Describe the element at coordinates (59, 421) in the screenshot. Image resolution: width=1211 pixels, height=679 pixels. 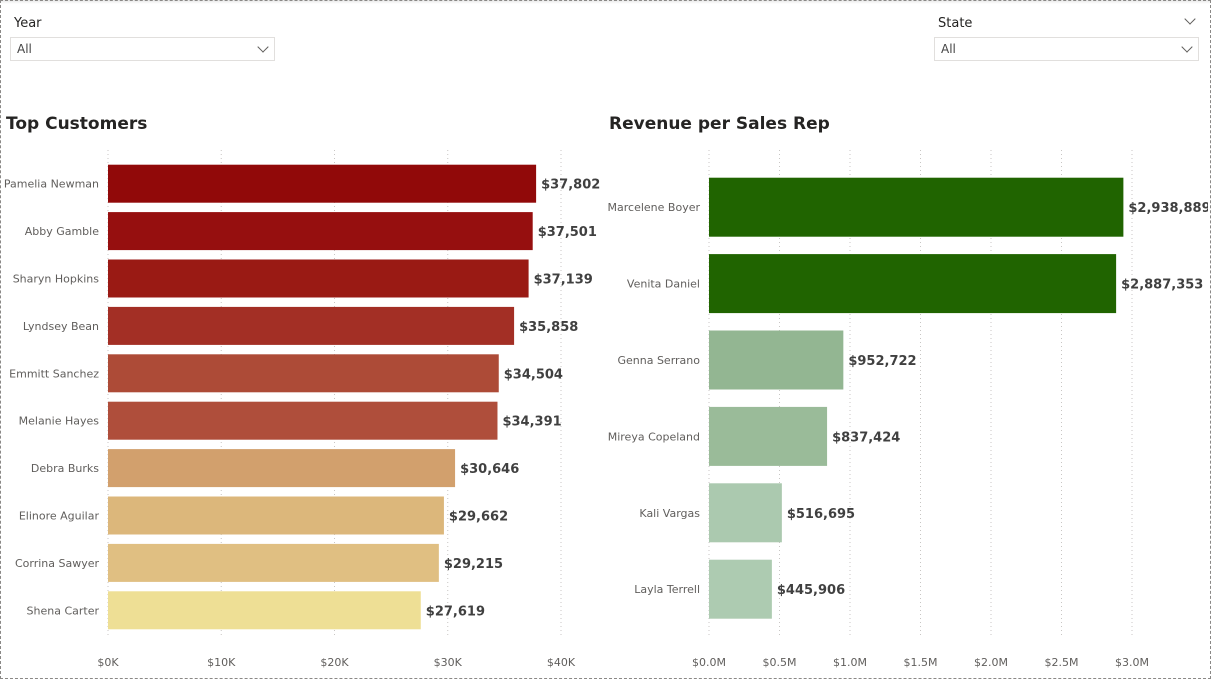
I see `customers-category-label-melanie-hayes: Melanie Hayes` at that location.